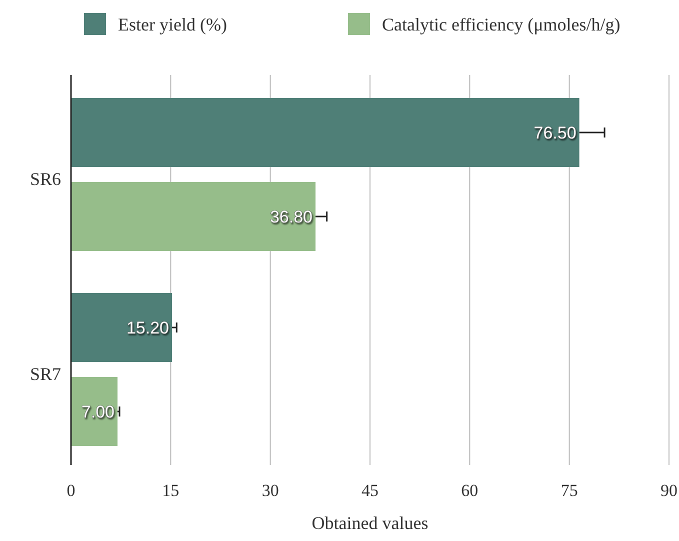 The image size is (679, 541). I want to click on legend-label: Ester yield (%), so click(172, 24).